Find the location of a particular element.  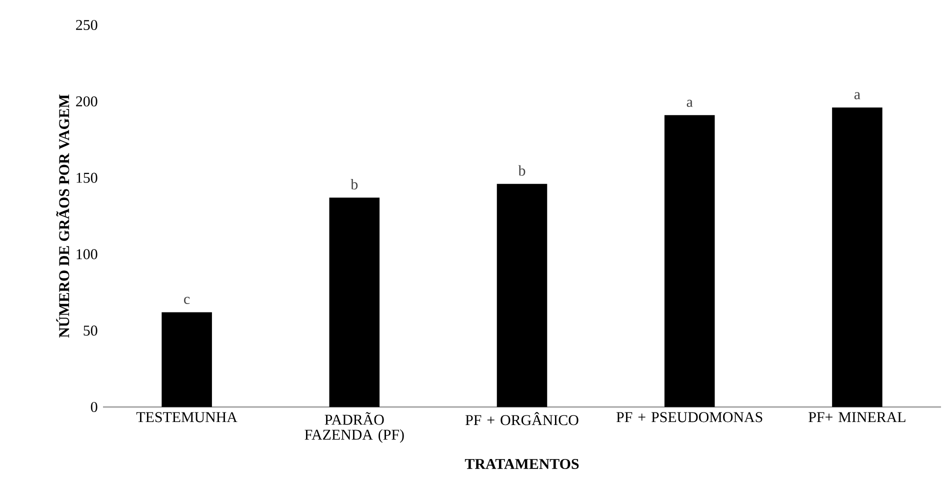

y-axis-title: NÚMERO DE GRÃOS POR VAGEM is located at coordinates (63, 216).